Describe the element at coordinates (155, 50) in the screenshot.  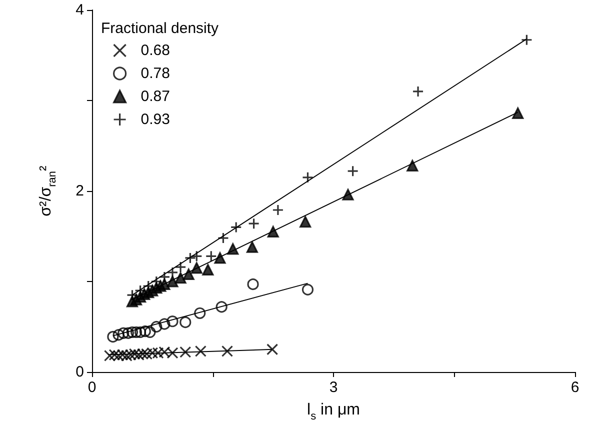
I see `legend-label: 0.68` at that location.